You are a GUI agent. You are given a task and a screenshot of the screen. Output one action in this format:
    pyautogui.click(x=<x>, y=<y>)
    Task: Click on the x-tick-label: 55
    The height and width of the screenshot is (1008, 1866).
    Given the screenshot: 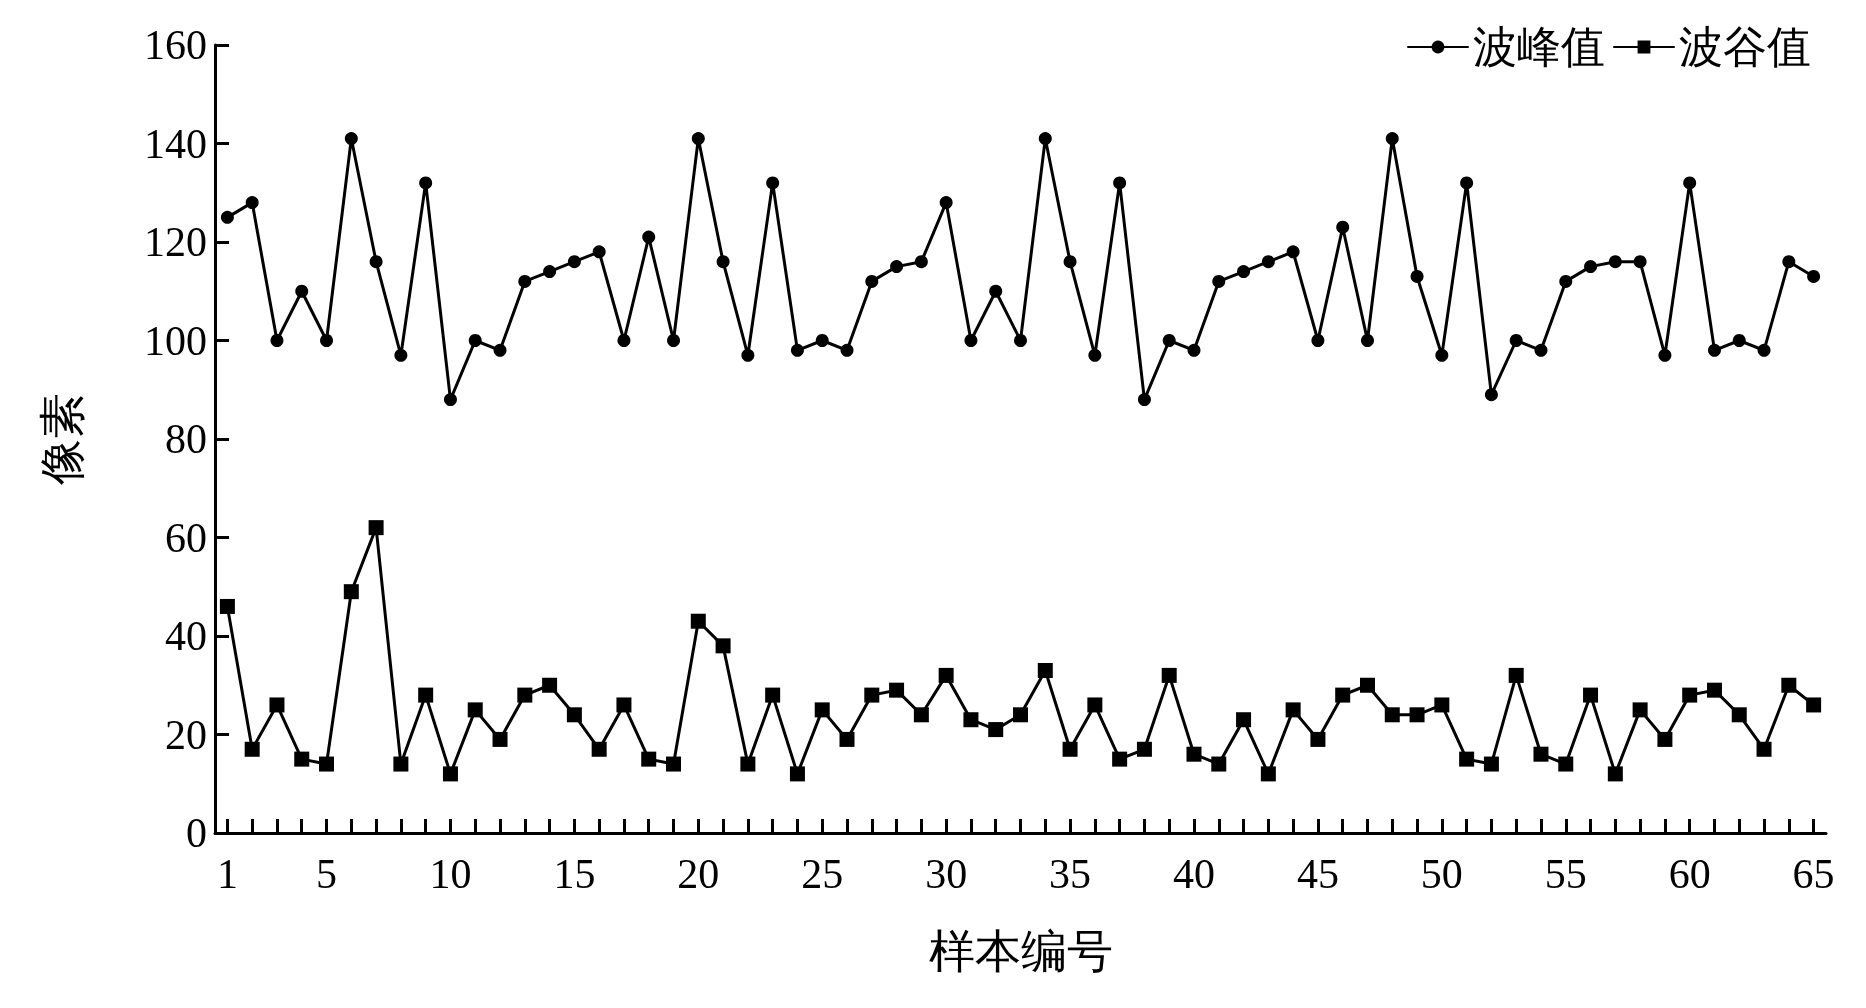 What is the action you would take?
    pyautogui.click(x=1565, y=874)
    